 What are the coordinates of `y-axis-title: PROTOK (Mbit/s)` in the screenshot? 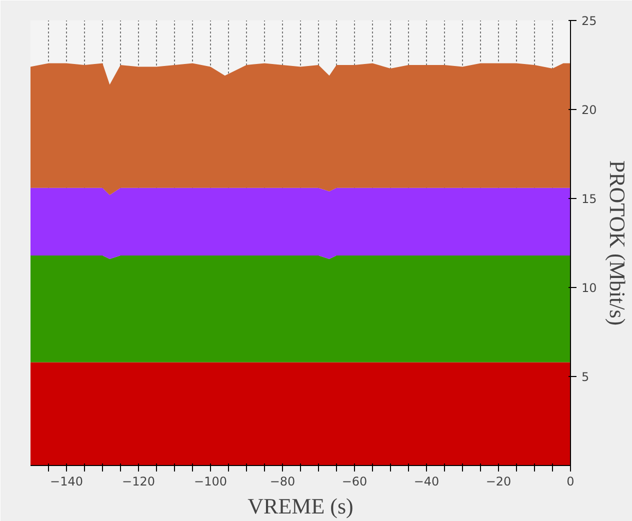 It's located at (617, 243).